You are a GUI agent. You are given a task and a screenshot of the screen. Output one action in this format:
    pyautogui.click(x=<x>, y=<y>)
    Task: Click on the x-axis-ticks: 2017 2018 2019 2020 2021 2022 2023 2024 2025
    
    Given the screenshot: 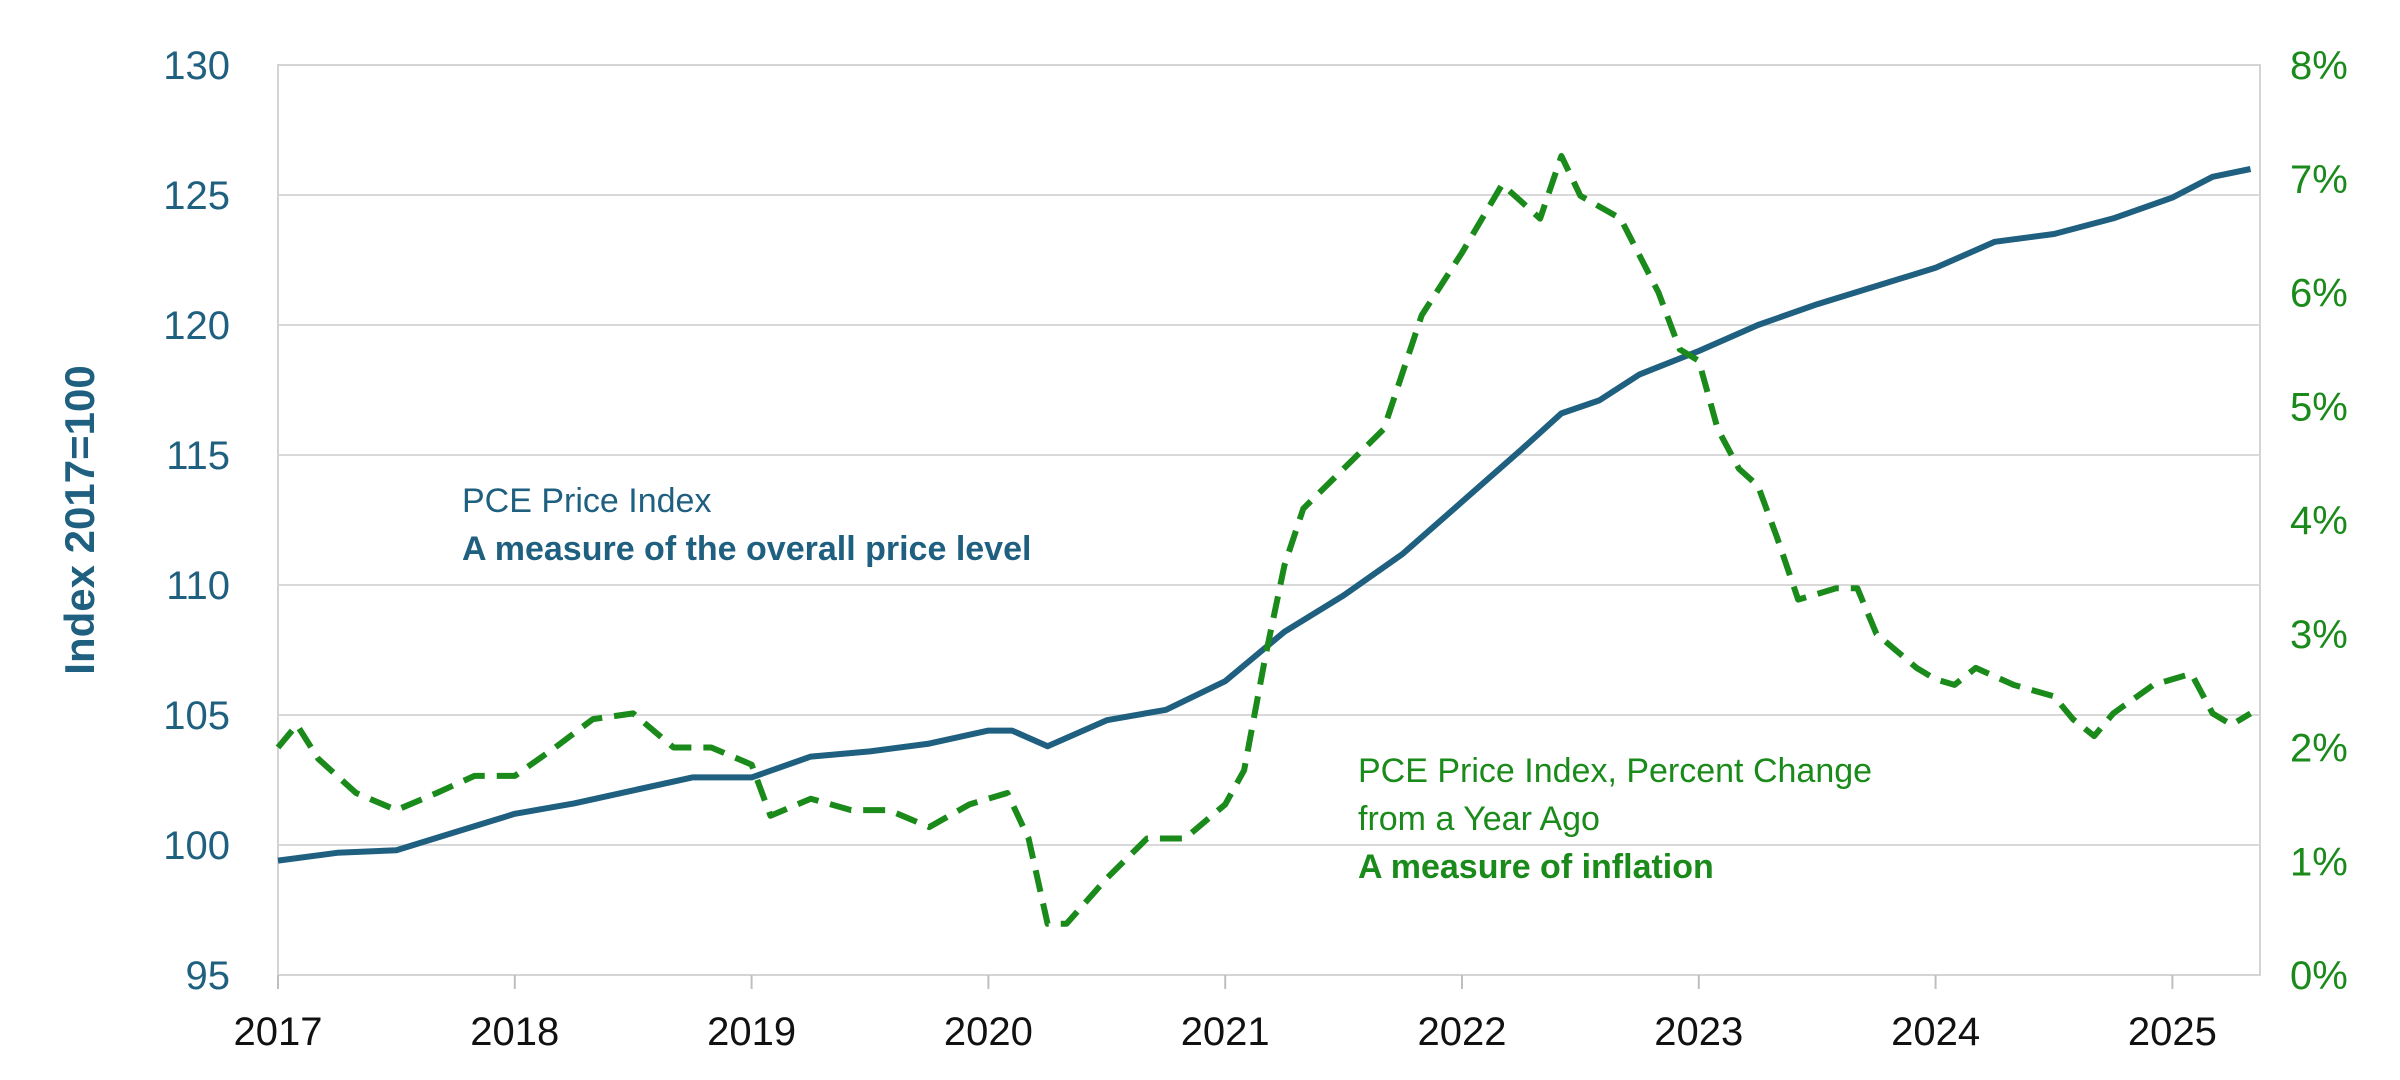 What is the action you would take?
    pyautogui.click(x=1225, y=1014)
    